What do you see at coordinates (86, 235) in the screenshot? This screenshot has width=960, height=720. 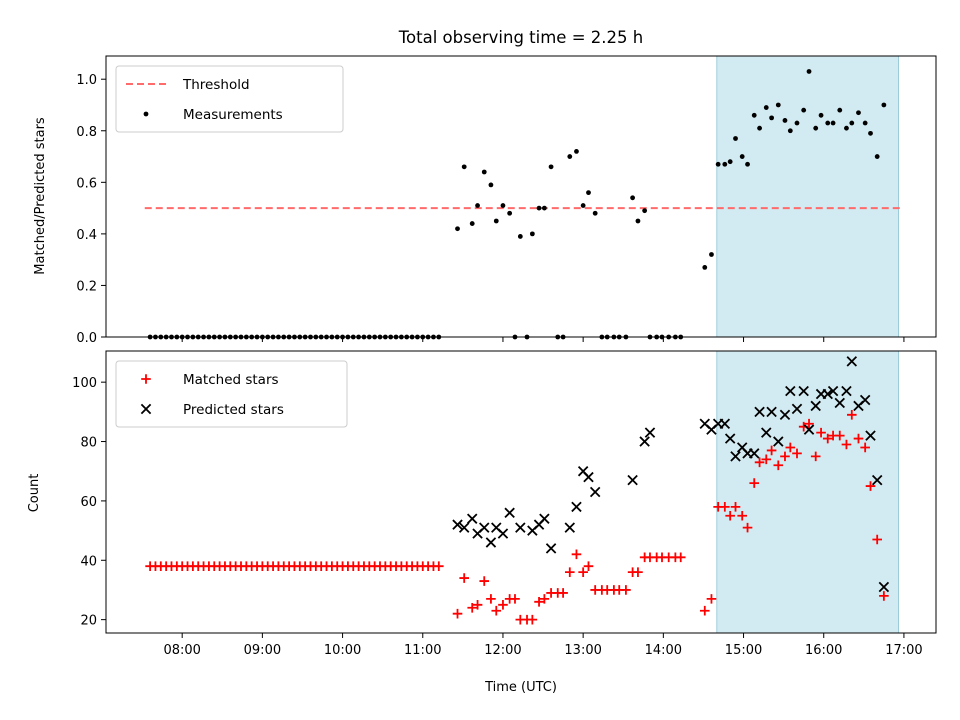 I see `top-y-tick-label: 0.4` at bounding box center [86, 235].